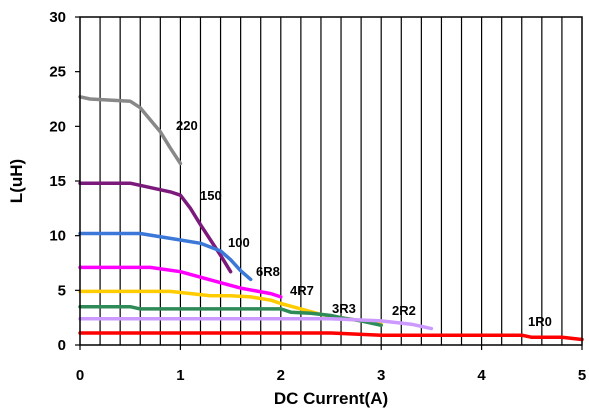  Describe the element at coordinates (57, 72) in the screenshot. I see `y-tick-label: 25` at that location.